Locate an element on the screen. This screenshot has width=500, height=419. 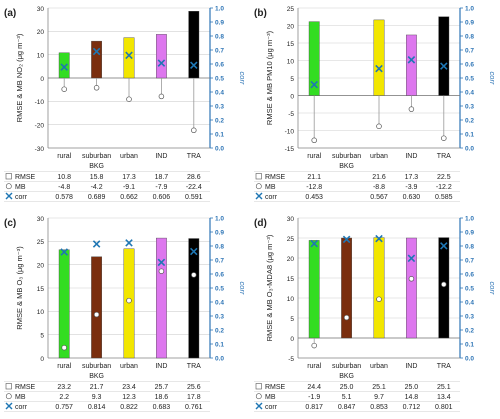
y2-tick-label: 0.1 is located at coordinates (219, 135).